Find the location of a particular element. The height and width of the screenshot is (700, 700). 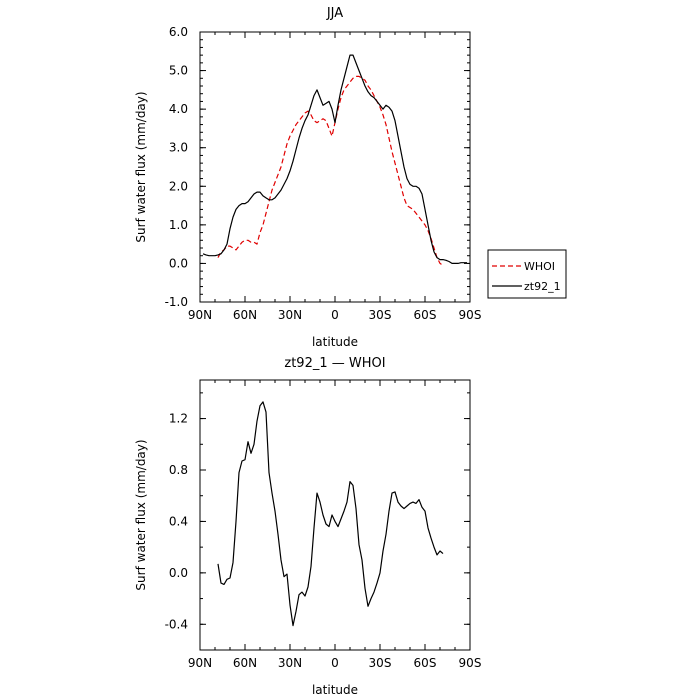

legend-entry-whoi: WHOI is located at coordinates (539, 266).